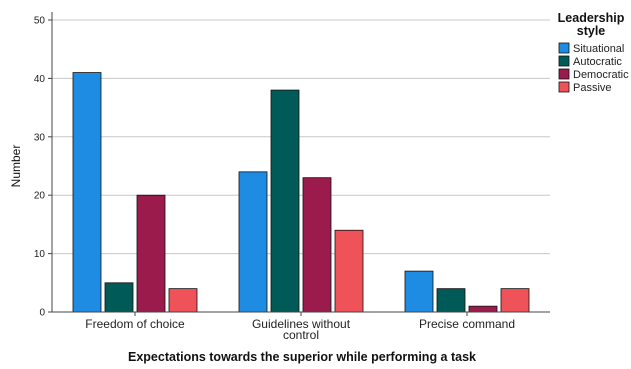  Describe the element at coordinates (467, 324) in the screenshot. I see `category-label: Precise command` at that location.